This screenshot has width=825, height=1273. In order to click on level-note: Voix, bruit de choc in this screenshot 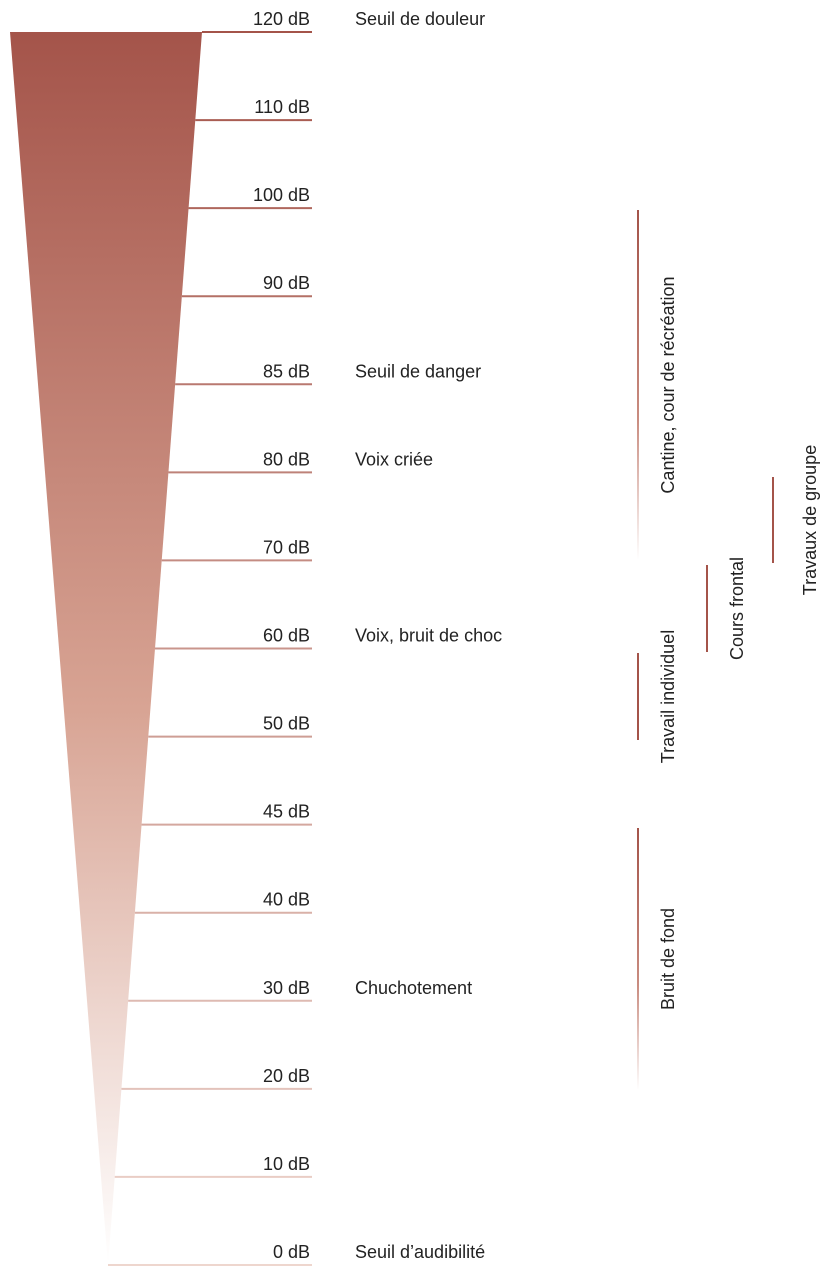, I will do `click(428, 636)`.